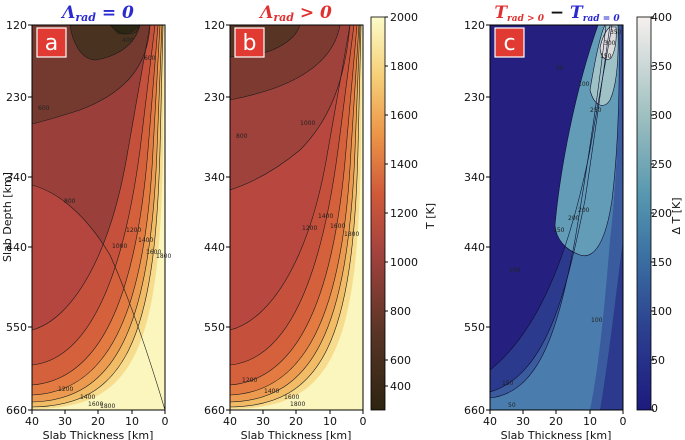 The height and width of the screenshot is (440, 685). Describe the element at coordinates (661, 66) in the screenshot. I see `colorbar-tick: 350` at that location.